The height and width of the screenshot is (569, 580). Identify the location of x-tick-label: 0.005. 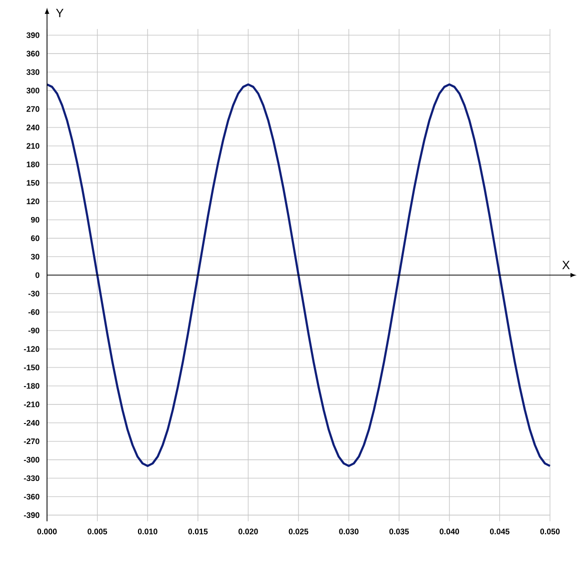
(98, 531).